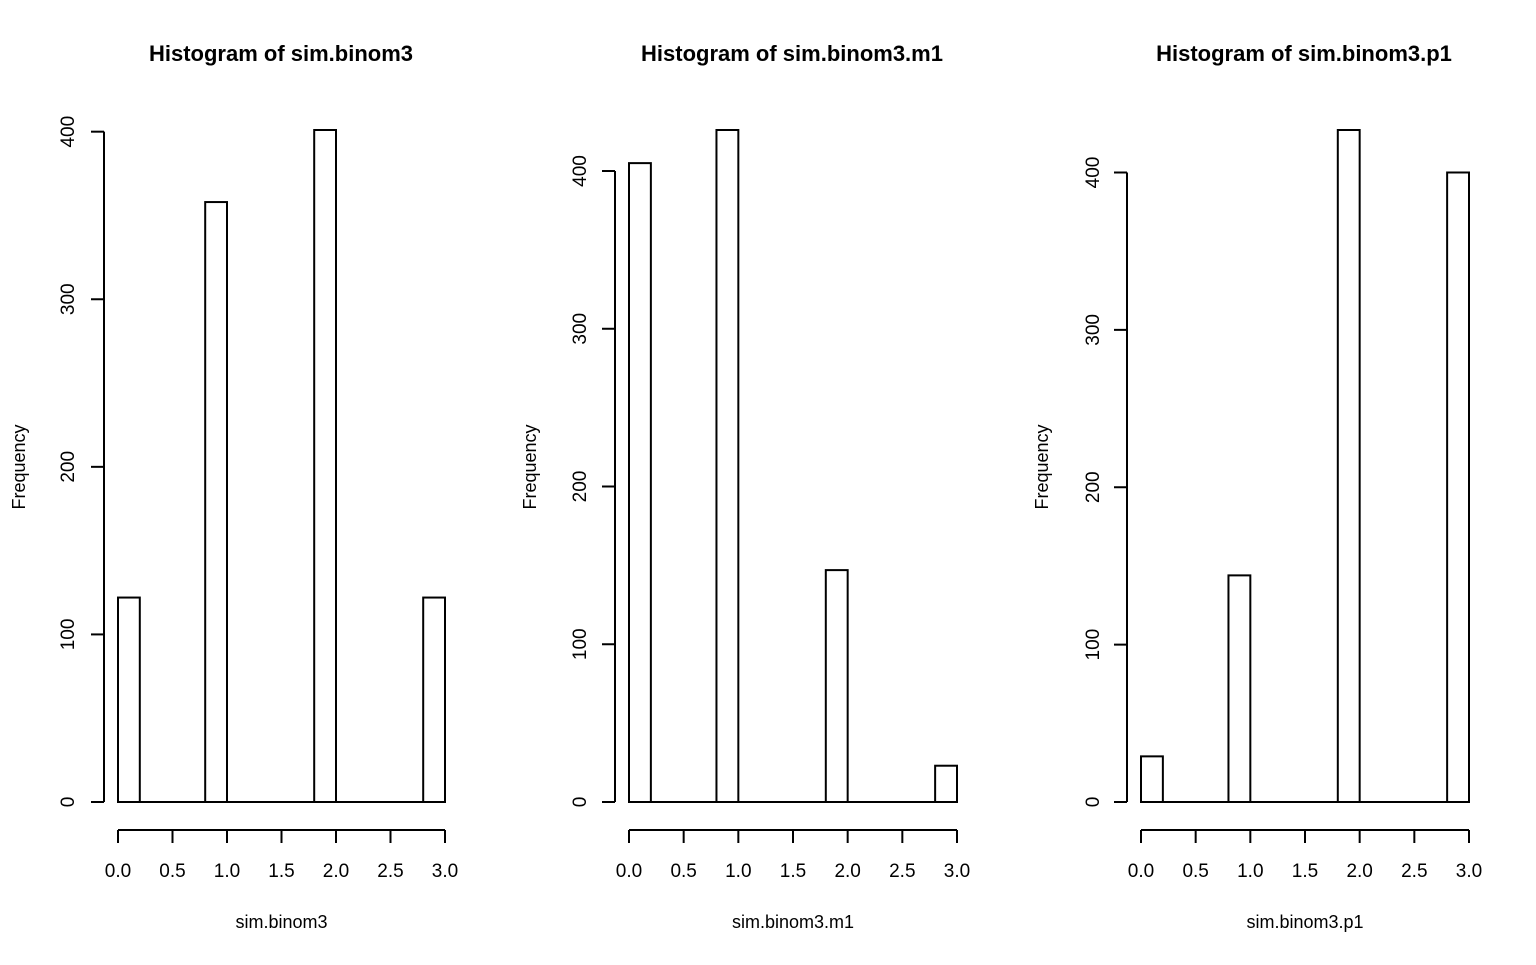  What do you see at coordinates (281, 922) in the screenshot?
I see `x-axis-label: sim.binom3` at bounding box center [281, 922].